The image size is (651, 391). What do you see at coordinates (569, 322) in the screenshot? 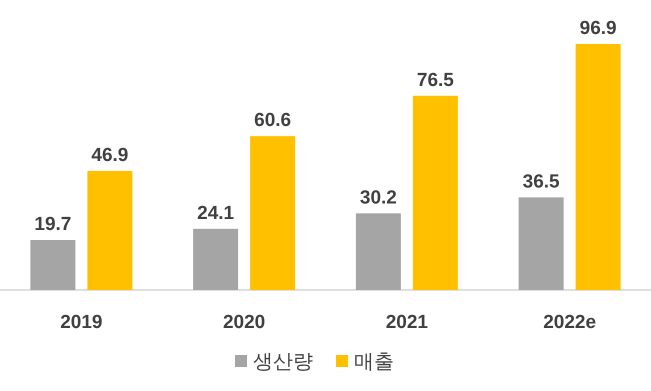
I see `x-tick-label: 2022e` at bounding box center [569, 322].